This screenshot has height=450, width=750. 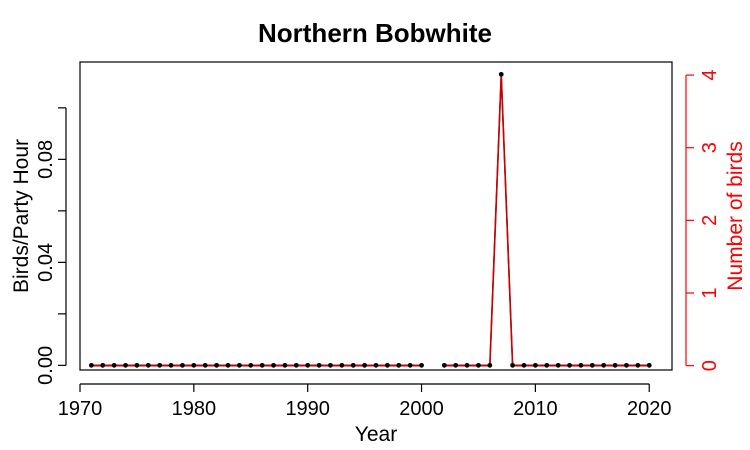 I want to click on y-right-tick-label: 4, so click(x=710, y=75).